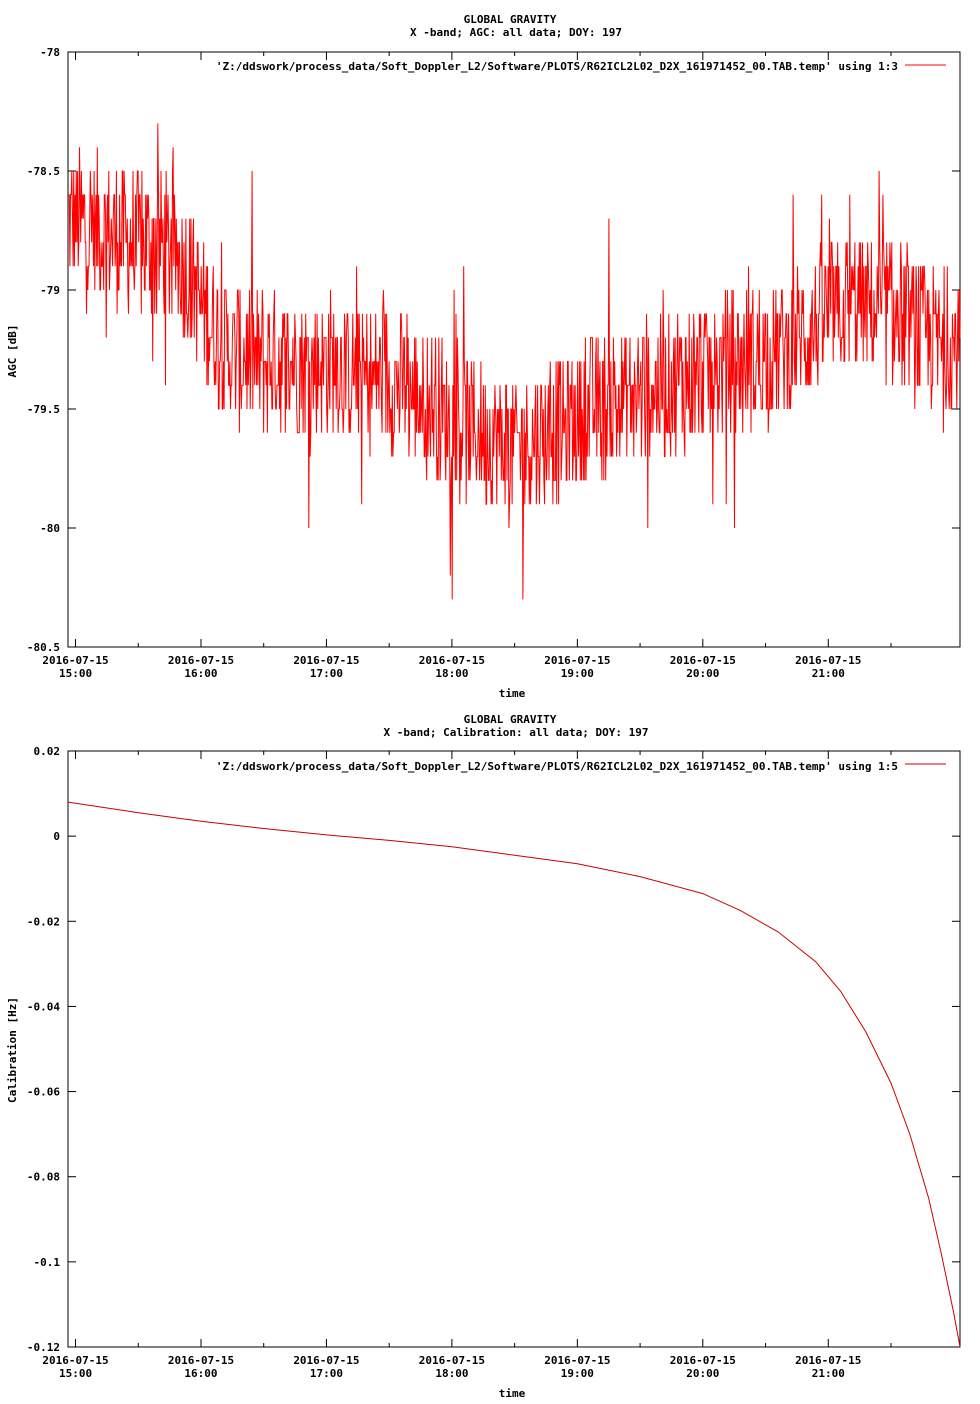 The image size is (980, 1404). What do you see at coordinates (510, 19) in the screenshot?
I see `chart1-title: GLOBAL GRAVITY` at bounding box center [510, 19].